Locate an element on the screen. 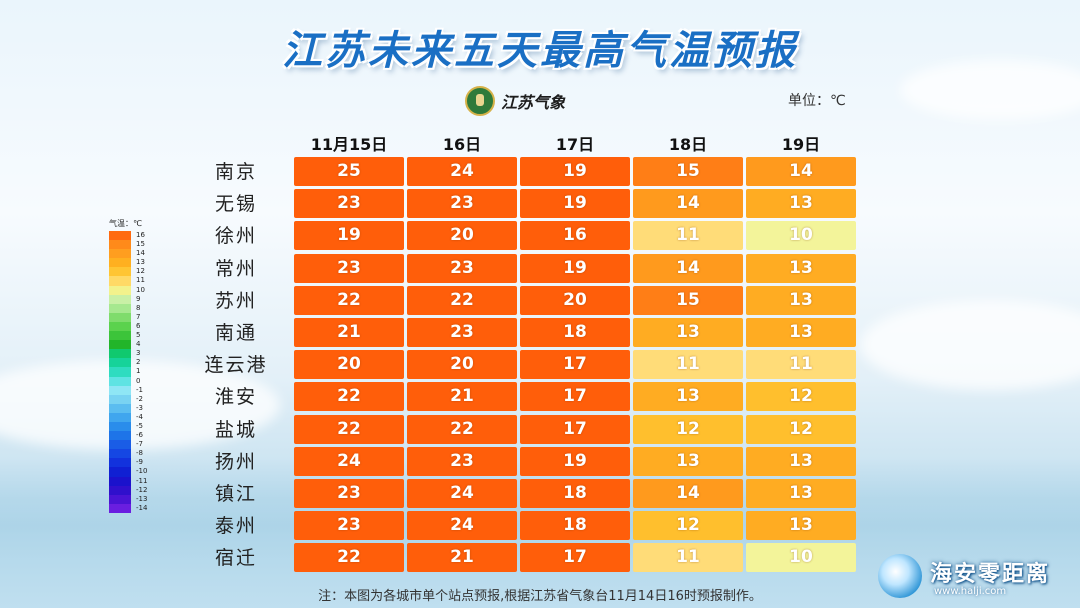 This screenshot has width=1080, height=608. column-header: 11月15日 is located at coordinates (349, 144).